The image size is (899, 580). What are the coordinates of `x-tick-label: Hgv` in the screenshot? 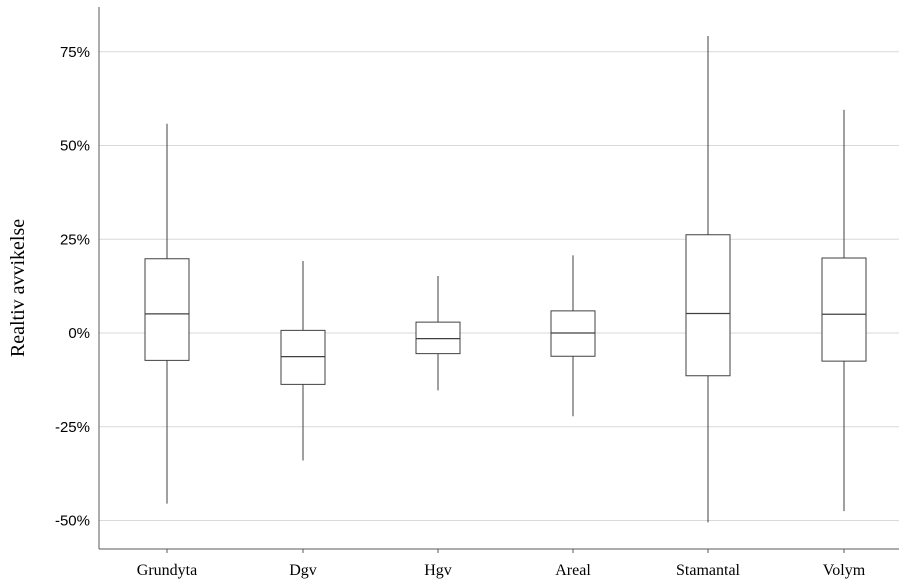 It's located at (438, 570).